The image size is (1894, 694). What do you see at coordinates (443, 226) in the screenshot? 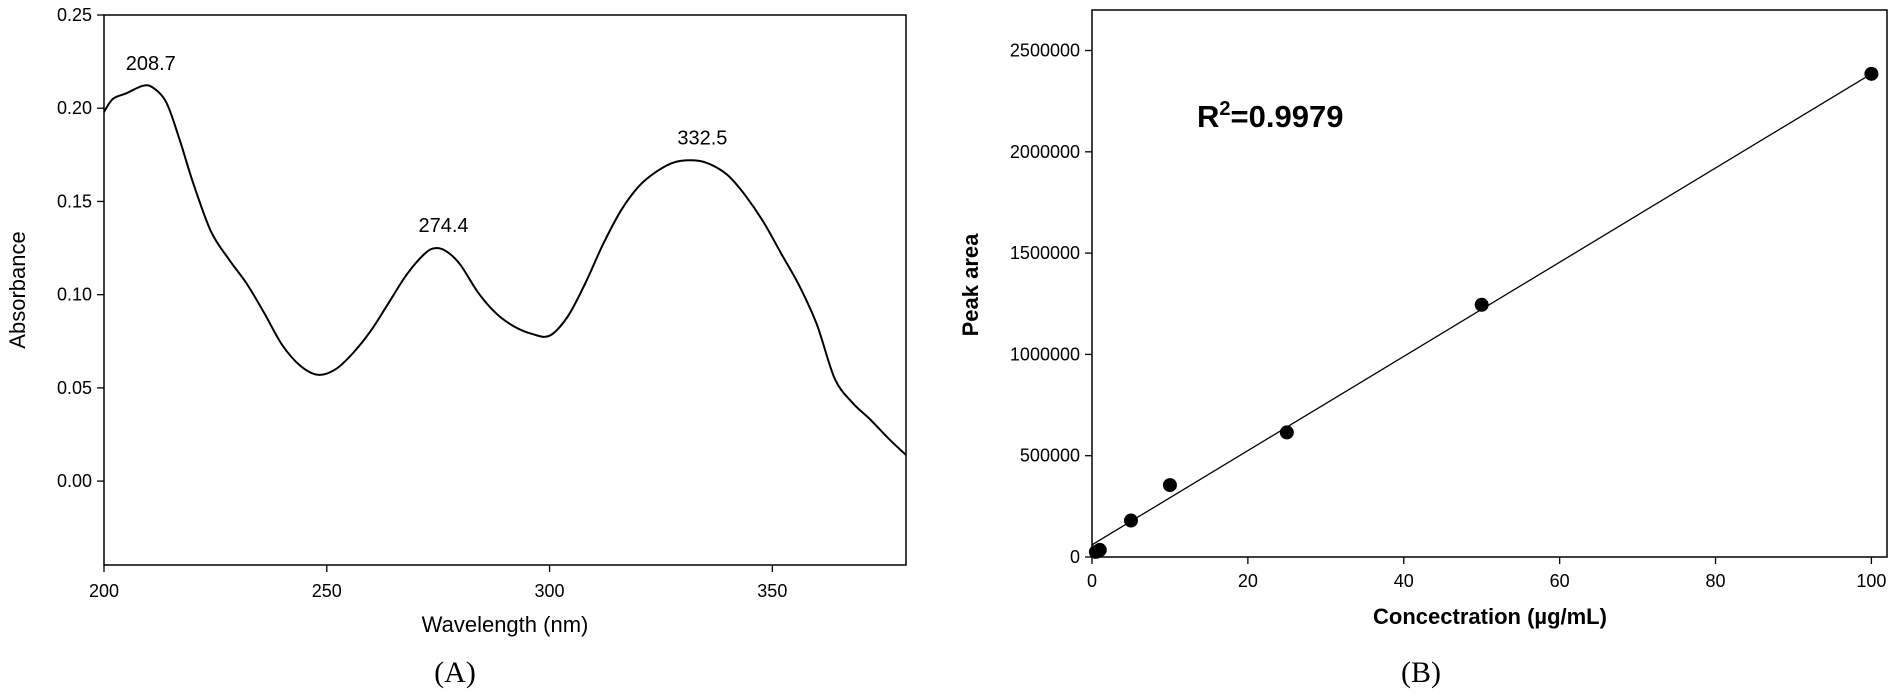
I see `chart-a-peak-label: 274.4` at bounding box center [443, 226].